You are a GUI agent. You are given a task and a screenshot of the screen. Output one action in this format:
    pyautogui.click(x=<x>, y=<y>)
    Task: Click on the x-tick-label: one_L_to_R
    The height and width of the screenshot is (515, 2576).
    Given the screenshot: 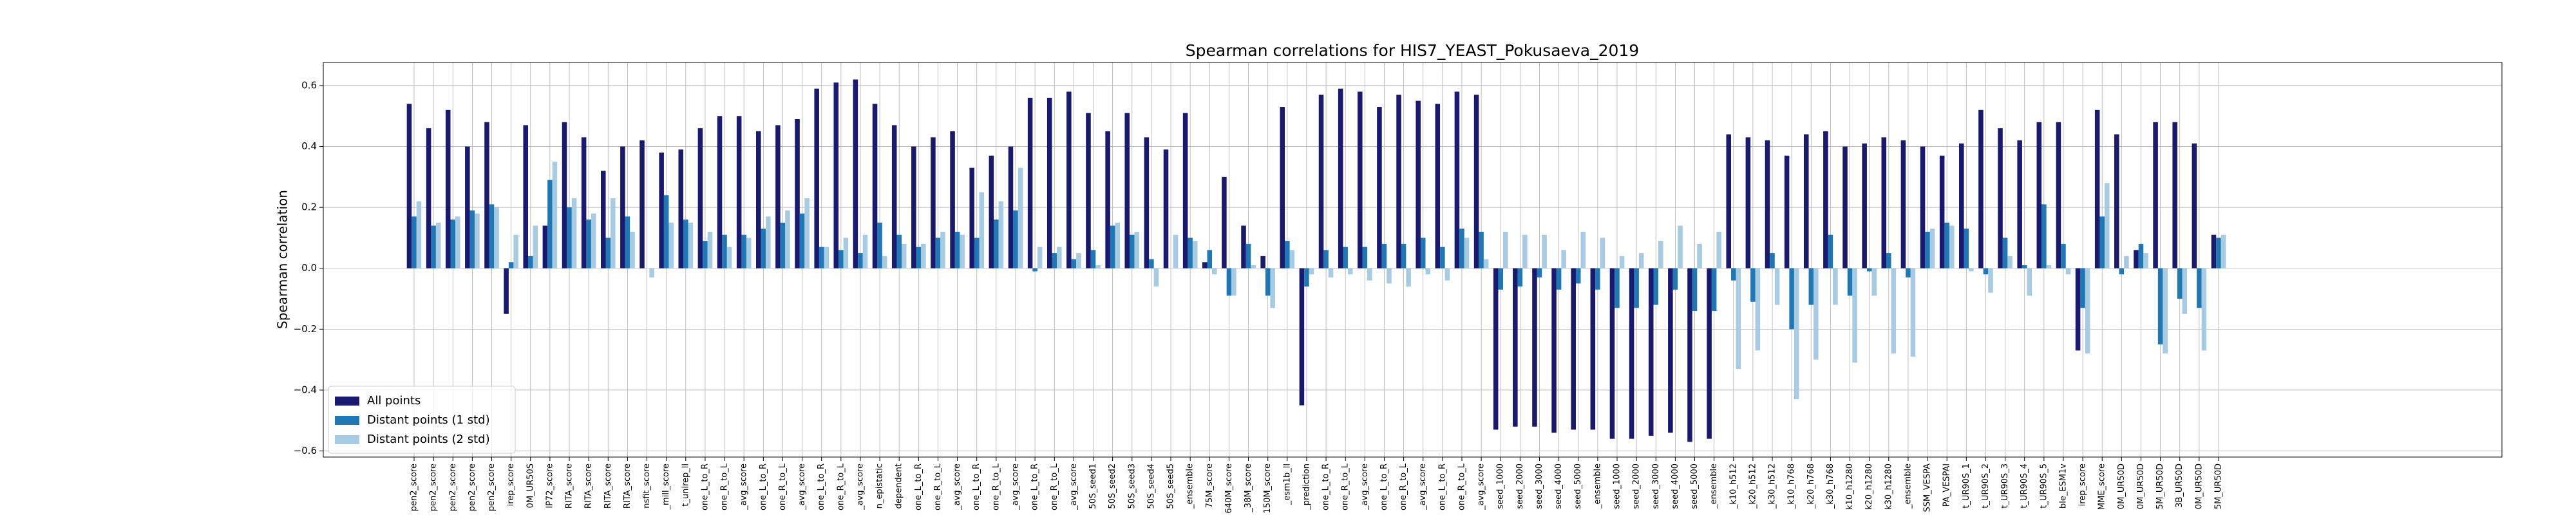 What is the action you would take?
    pyautogui.click(x=763, y=487)
    